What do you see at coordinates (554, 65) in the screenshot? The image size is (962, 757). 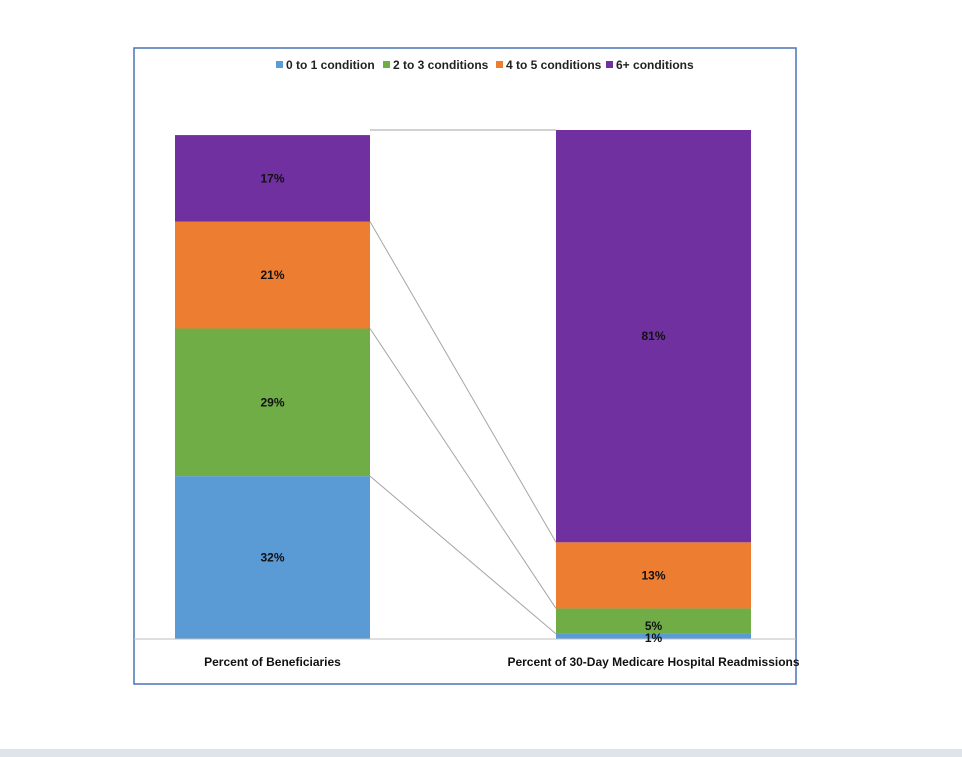 I see `legend-label: 4 to 5 conditions` at bounding box center [554, 65].